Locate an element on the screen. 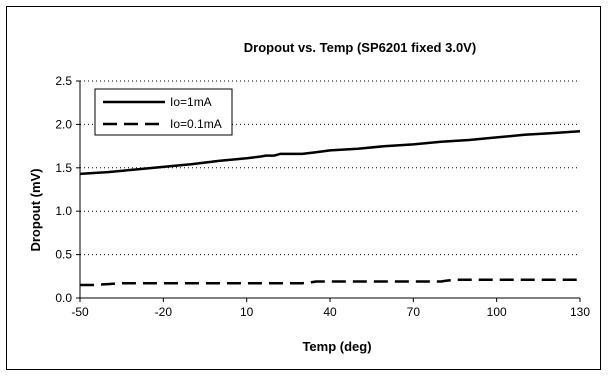 The image size is (610, 378). x-tick-label: 130 is located at coordinates (580, 312).